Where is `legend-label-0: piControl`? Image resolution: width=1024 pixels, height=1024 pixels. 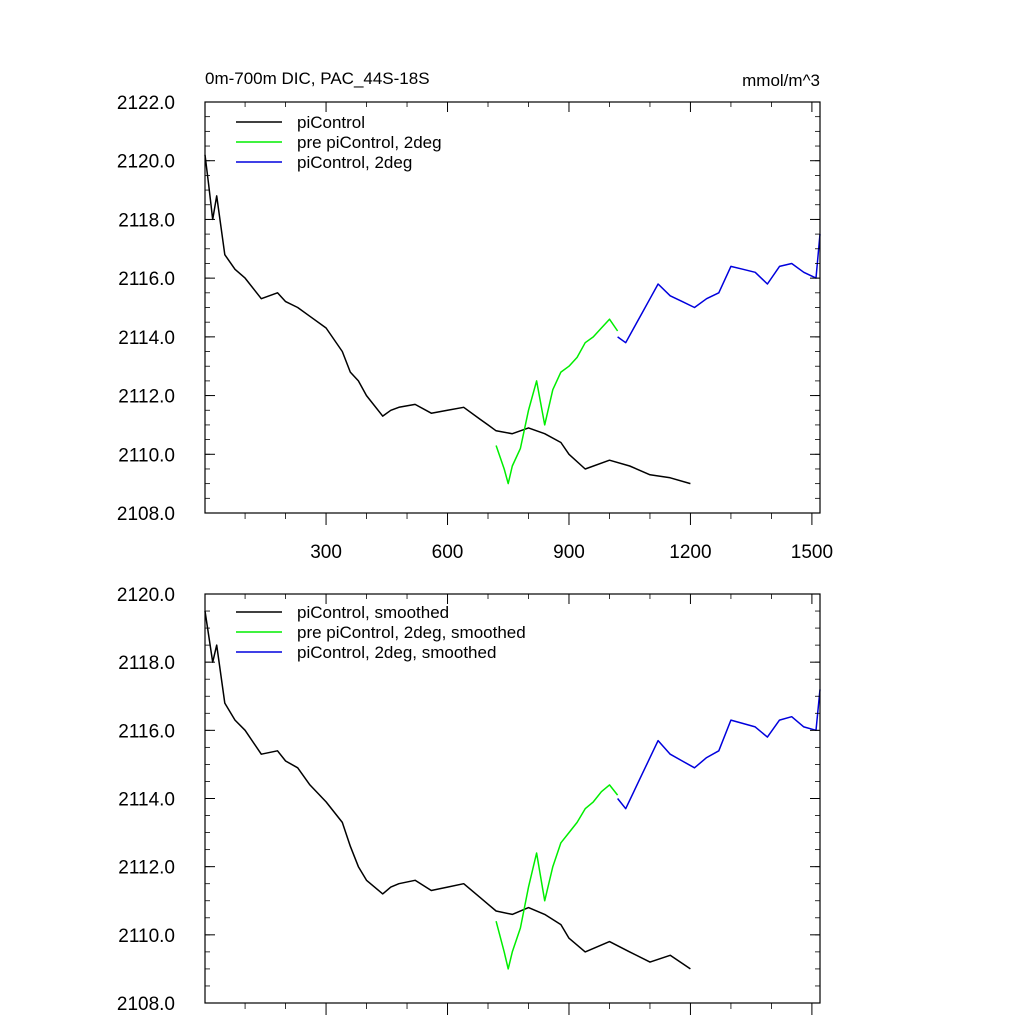
legend-label-0: piControl is located at coordinates (331, 122).